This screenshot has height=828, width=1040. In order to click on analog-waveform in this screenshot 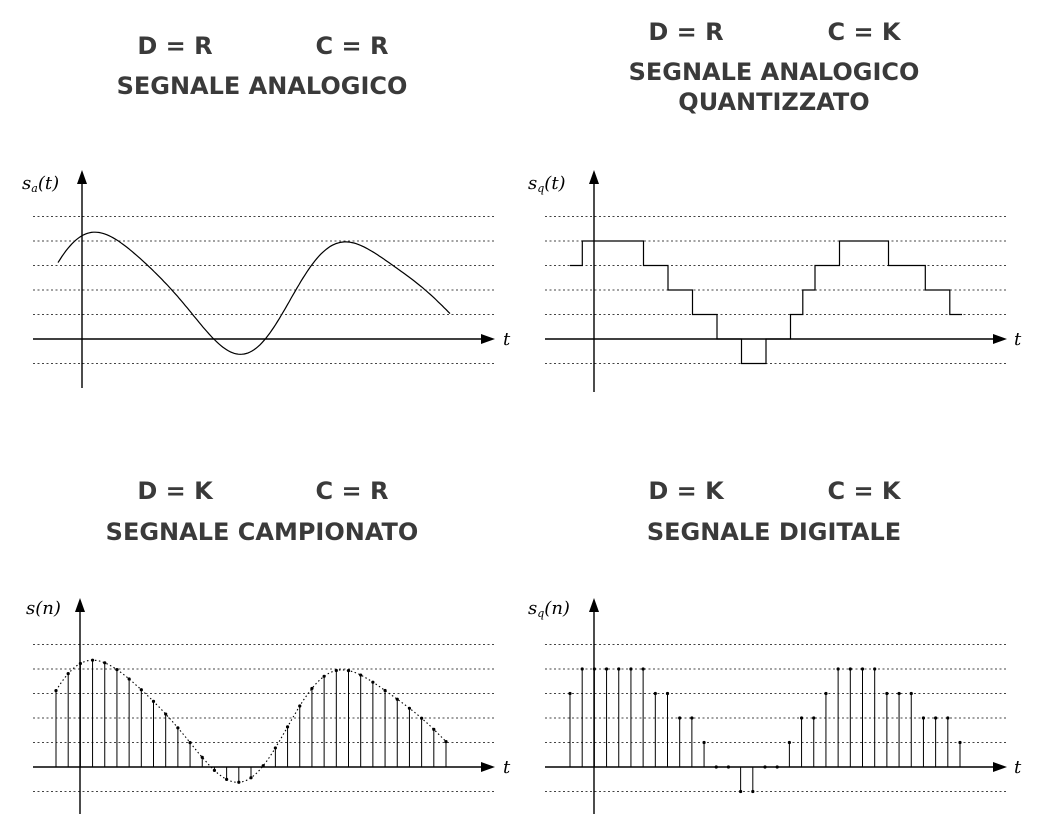, I will do `click(254, 293)`.